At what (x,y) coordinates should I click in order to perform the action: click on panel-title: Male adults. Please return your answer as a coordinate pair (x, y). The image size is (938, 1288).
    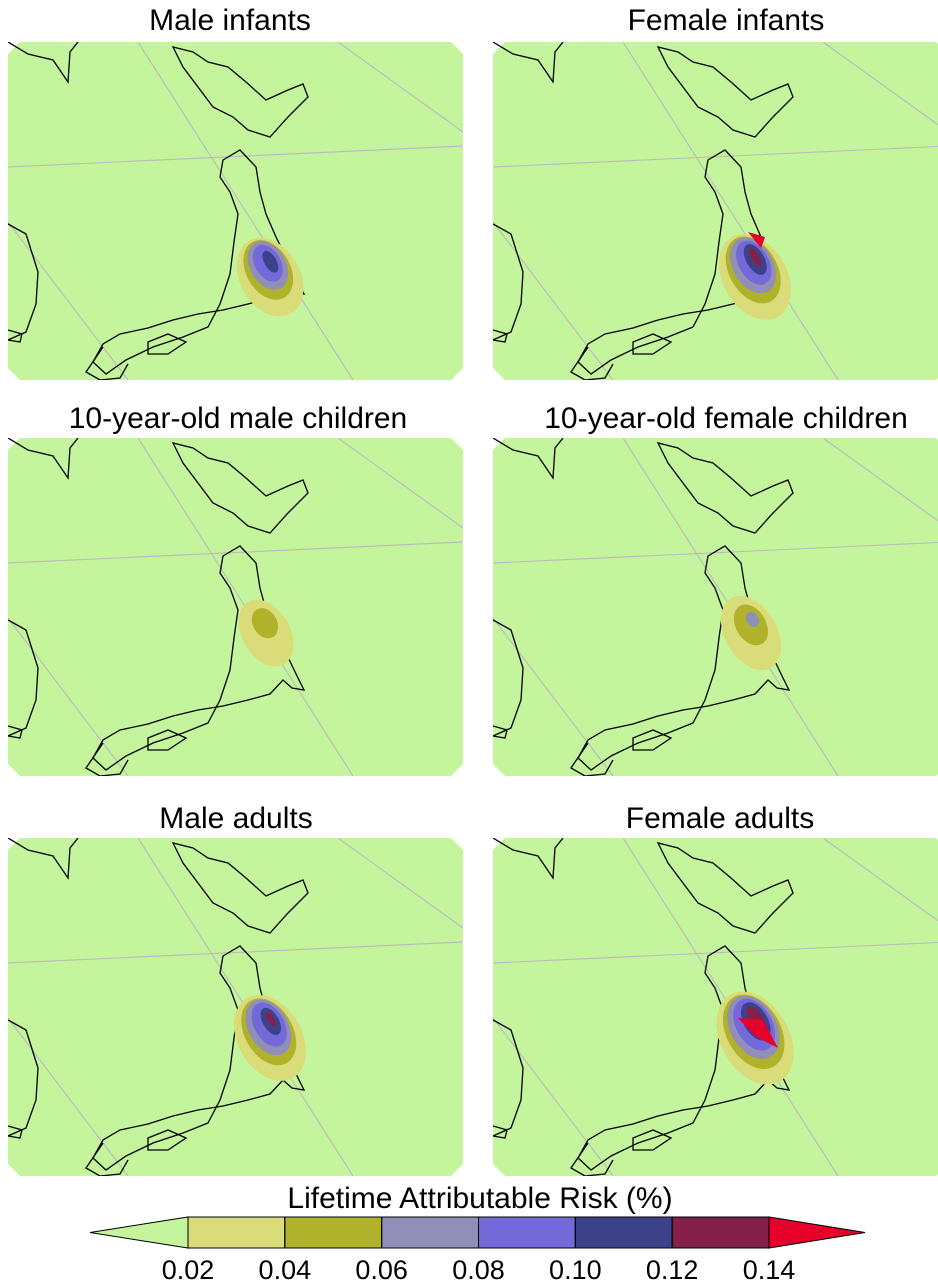
    Looking at the image, I should click on (235, 818).